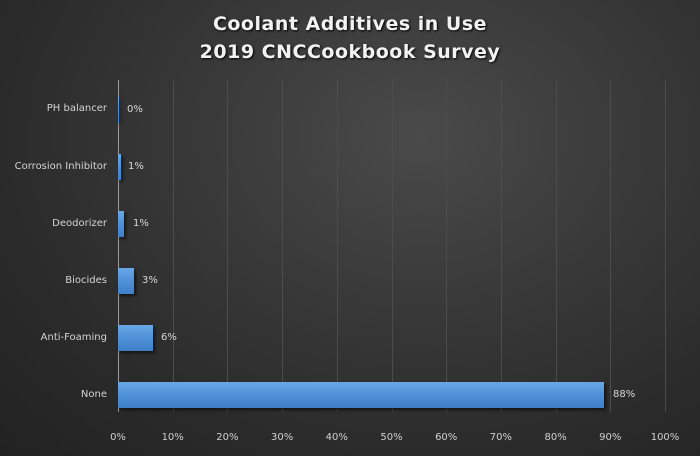 The image size is (700, 456). Describe the element at coordinates (361, 395) in the screenshot. I see `bar-none` at that location.